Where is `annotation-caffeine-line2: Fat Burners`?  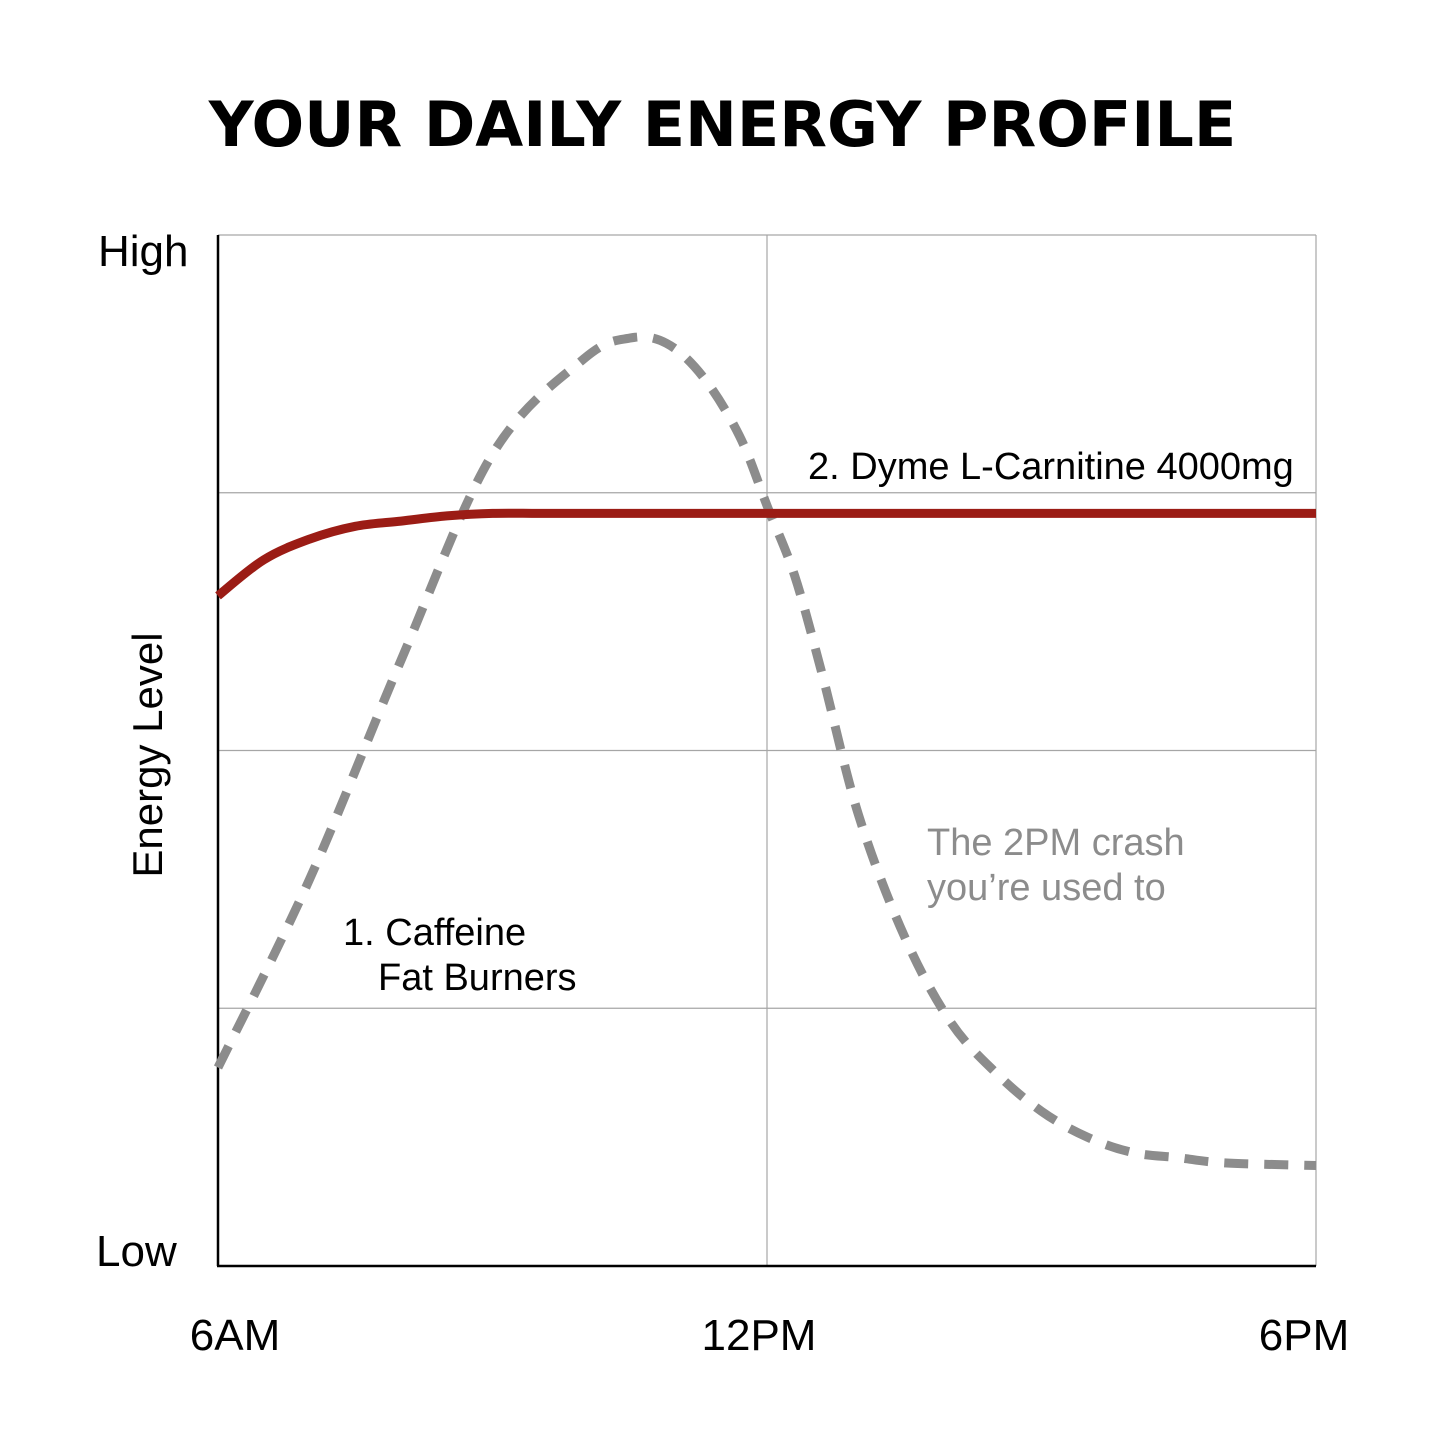 annotation-caffeine-line2: Fat Burners is located at coordinates (477, 978).